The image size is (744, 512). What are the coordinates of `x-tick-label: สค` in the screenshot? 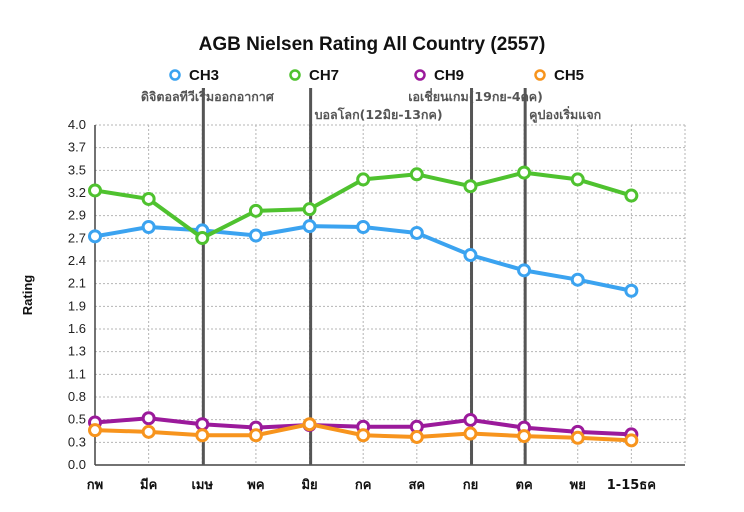 It's located at (416, 485).